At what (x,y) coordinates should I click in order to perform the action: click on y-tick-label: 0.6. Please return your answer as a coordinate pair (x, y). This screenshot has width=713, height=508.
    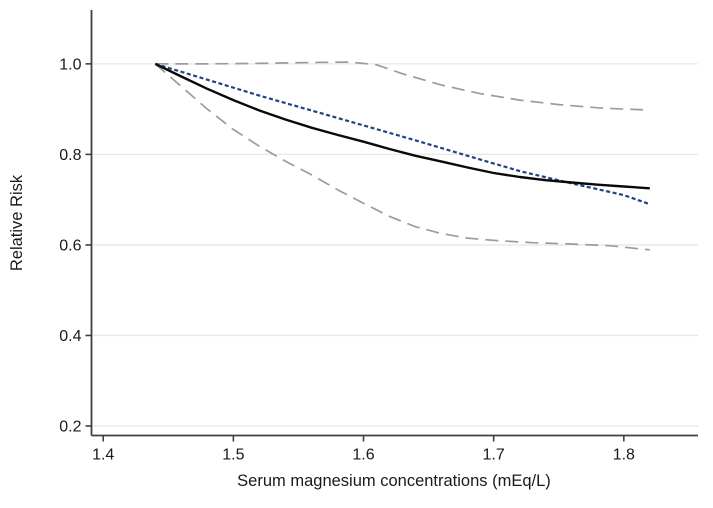
    Looking at the image, I should click on (70, 245).